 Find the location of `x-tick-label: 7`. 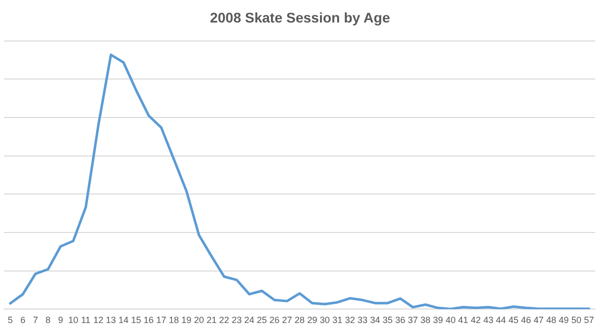

x-tick-label: 7 is located at coordinates (35, 320).